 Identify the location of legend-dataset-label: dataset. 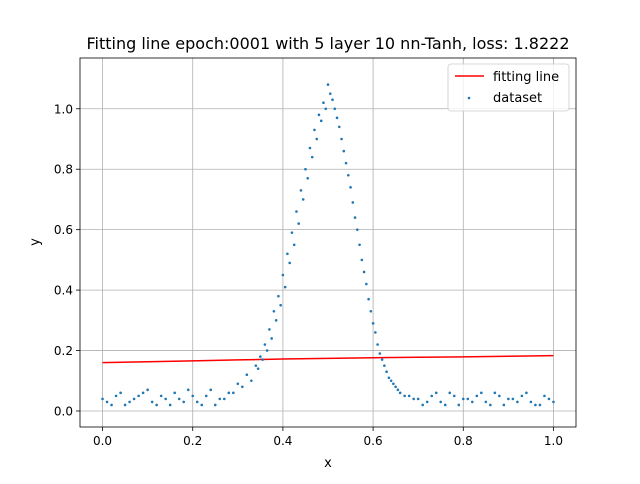
(517, 98).